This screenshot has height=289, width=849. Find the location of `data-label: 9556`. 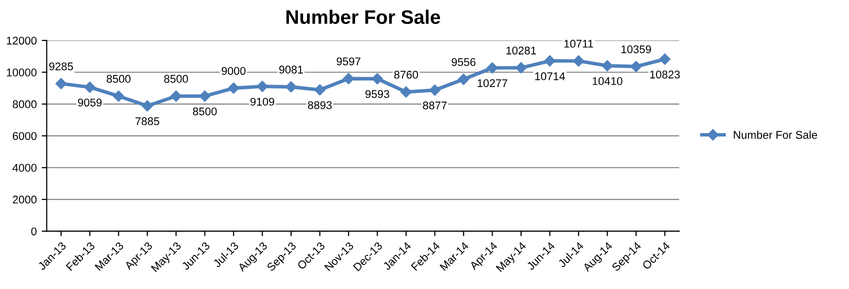

data-label: 9556 is located at coordinates (464, 62).